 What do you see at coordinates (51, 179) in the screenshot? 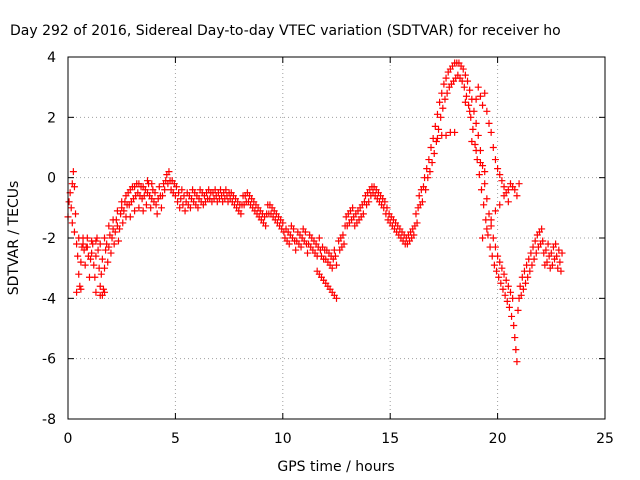
I see `y-tick-label: 0` at bounding box center [51, 179].